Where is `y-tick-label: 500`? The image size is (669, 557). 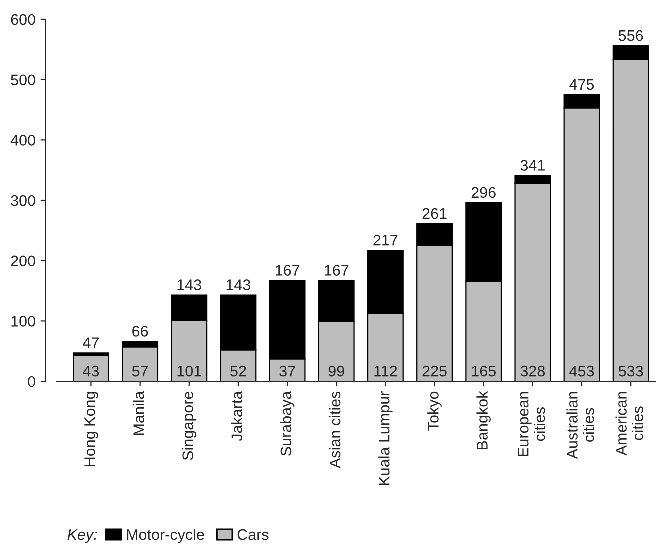 y-tick-label: 500 is located at coordinates (23, 80).